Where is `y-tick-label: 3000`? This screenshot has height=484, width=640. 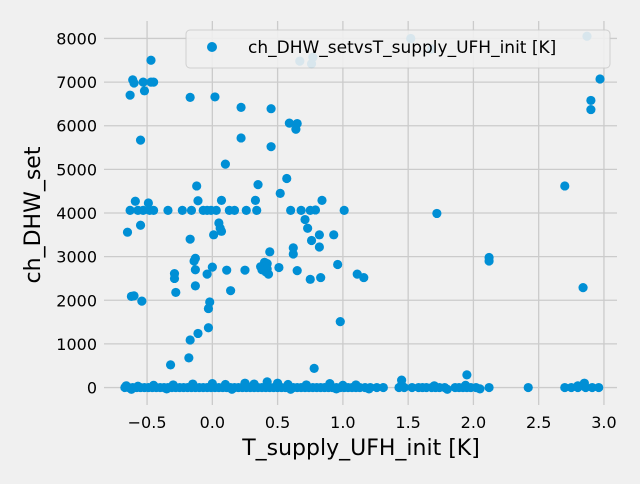 y-tick-label: 3000 is located at coordinates (76, 257).